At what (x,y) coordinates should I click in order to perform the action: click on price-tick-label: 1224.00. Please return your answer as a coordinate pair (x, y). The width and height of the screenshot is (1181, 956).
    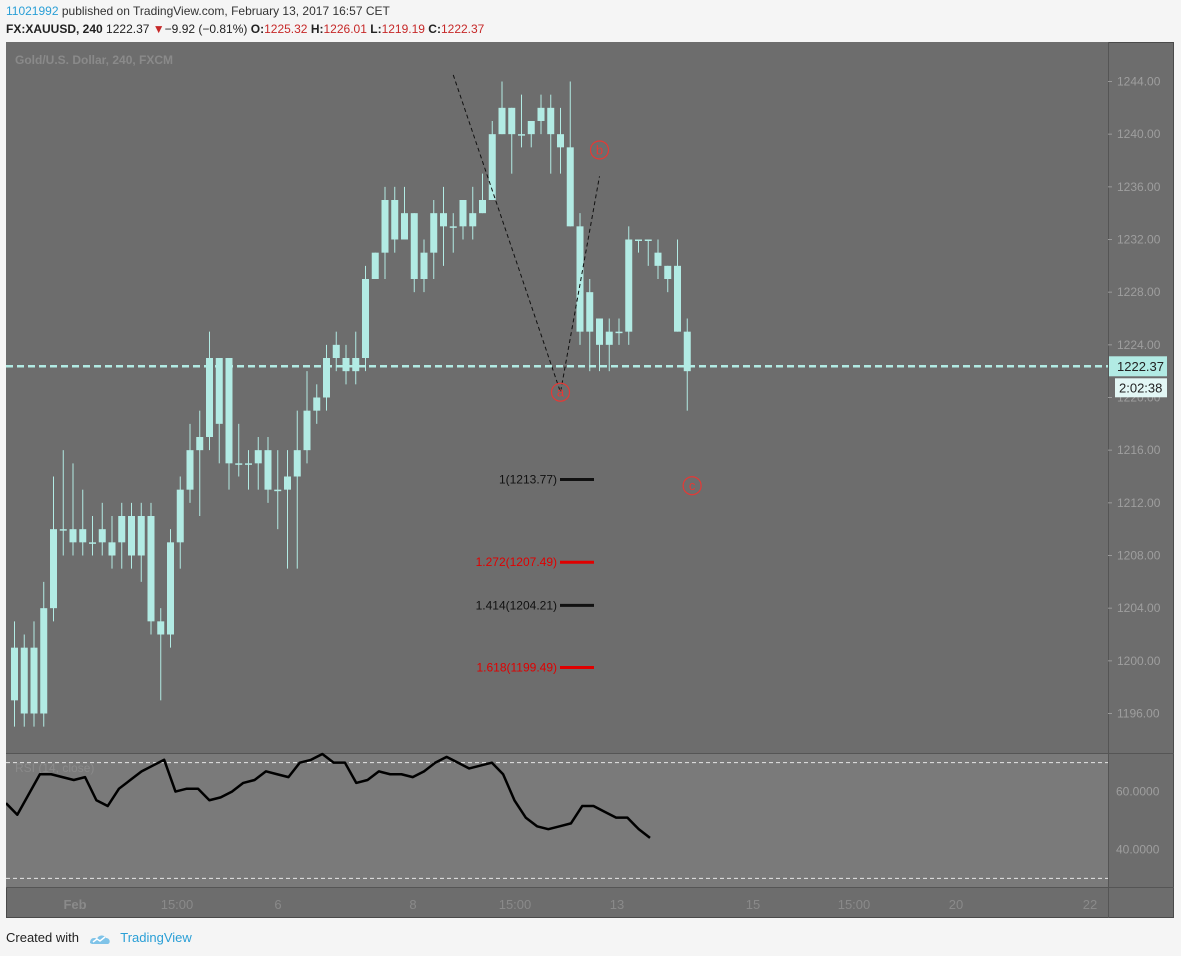
    Looking at the image, I should click on (1139, 345).